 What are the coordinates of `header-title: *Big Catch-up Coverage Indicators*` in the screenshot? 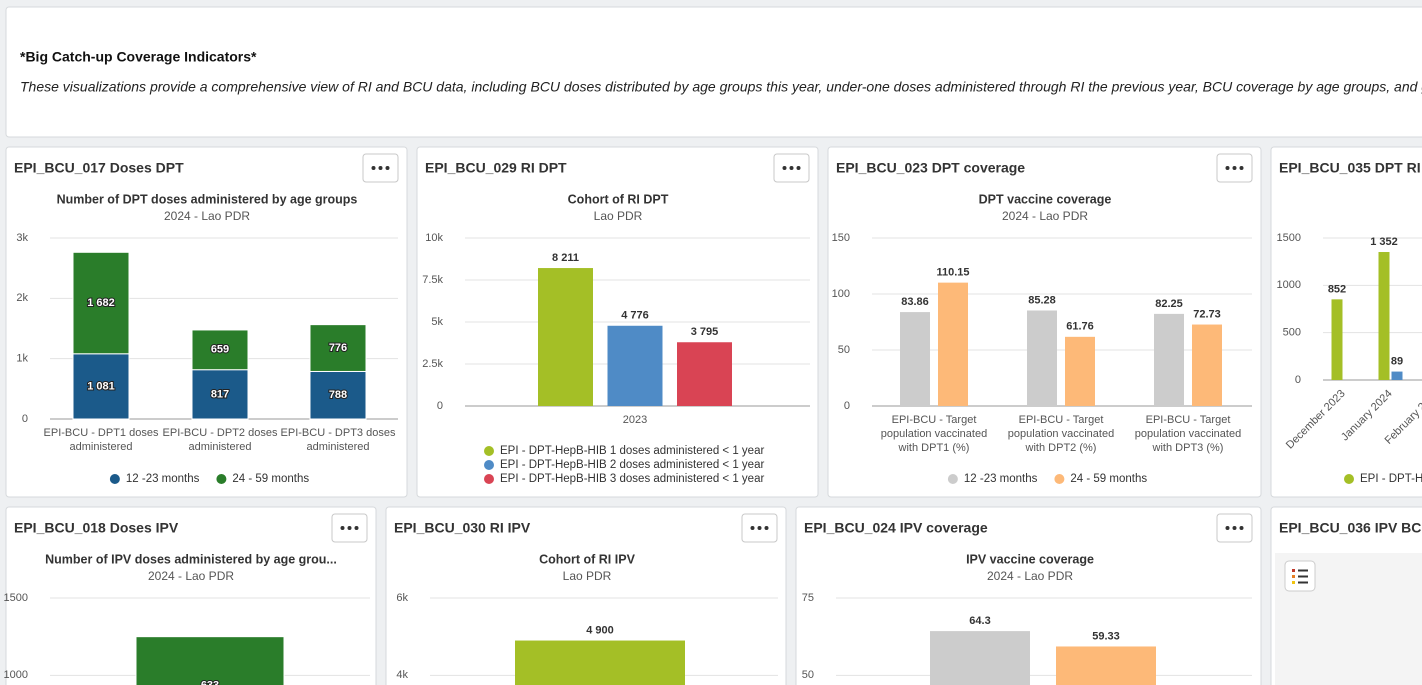 It's located at (138, 57).